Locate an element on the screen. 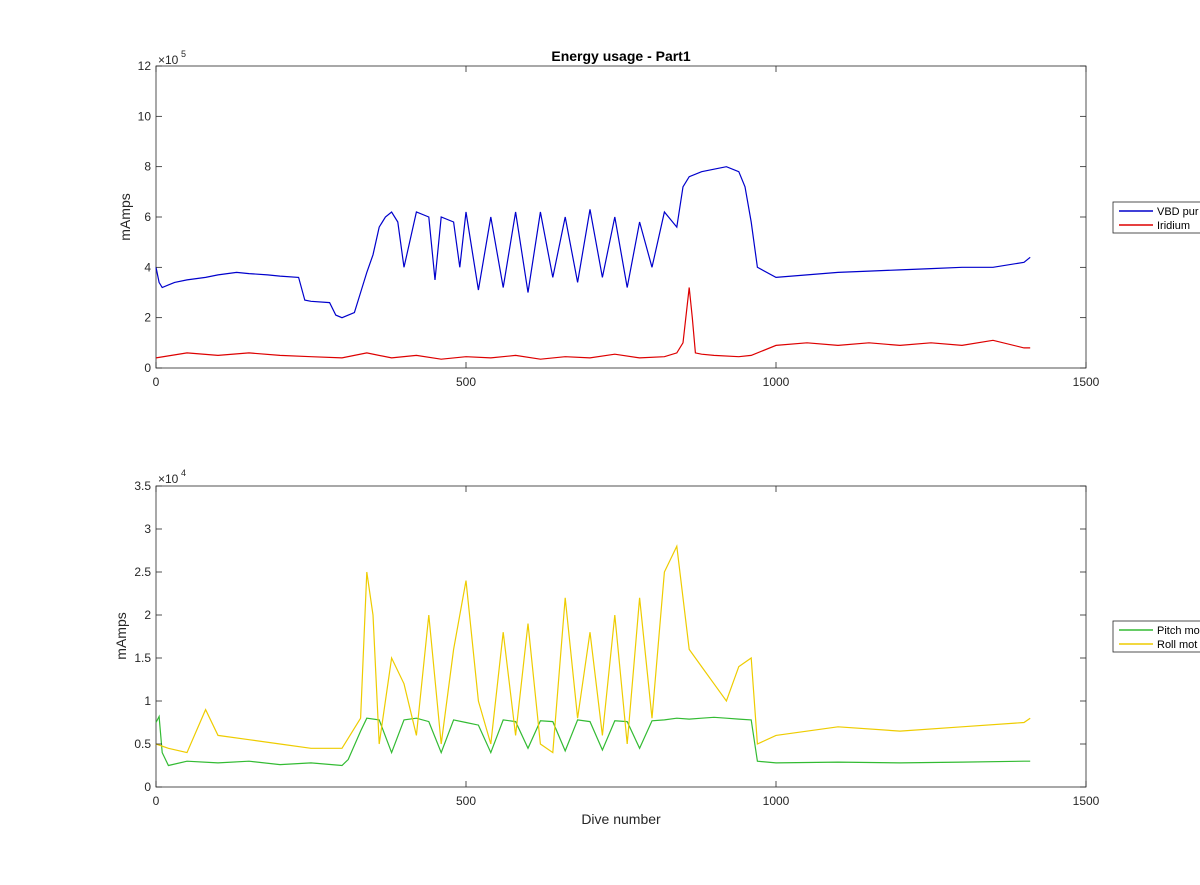 The image size is (1200, 885). x-axis-label: Dive number is located at coordinates (621, 819).